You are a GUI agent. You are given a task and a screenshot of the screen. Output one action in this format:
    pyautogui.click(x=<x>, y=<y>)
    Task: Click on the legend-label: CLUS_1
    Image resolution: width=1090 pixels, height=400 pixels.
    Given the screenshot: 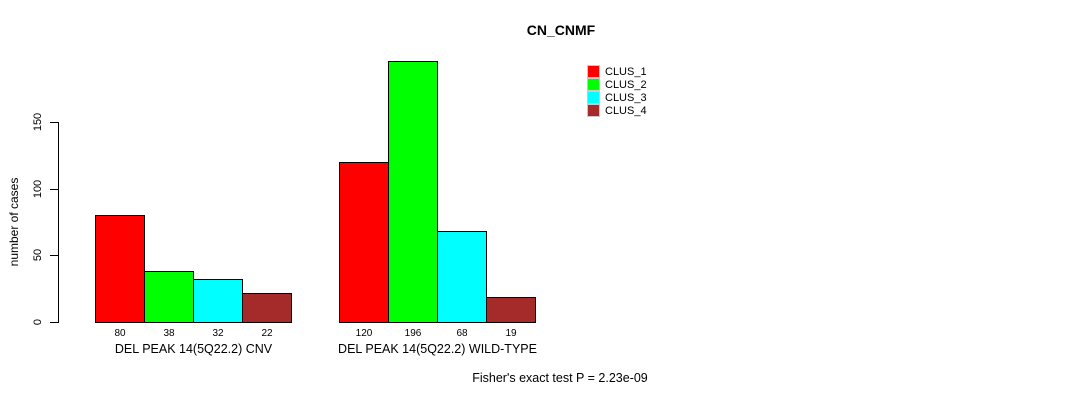 What is the action you would take?
    pyautogui.click(x=626, y=71)
    